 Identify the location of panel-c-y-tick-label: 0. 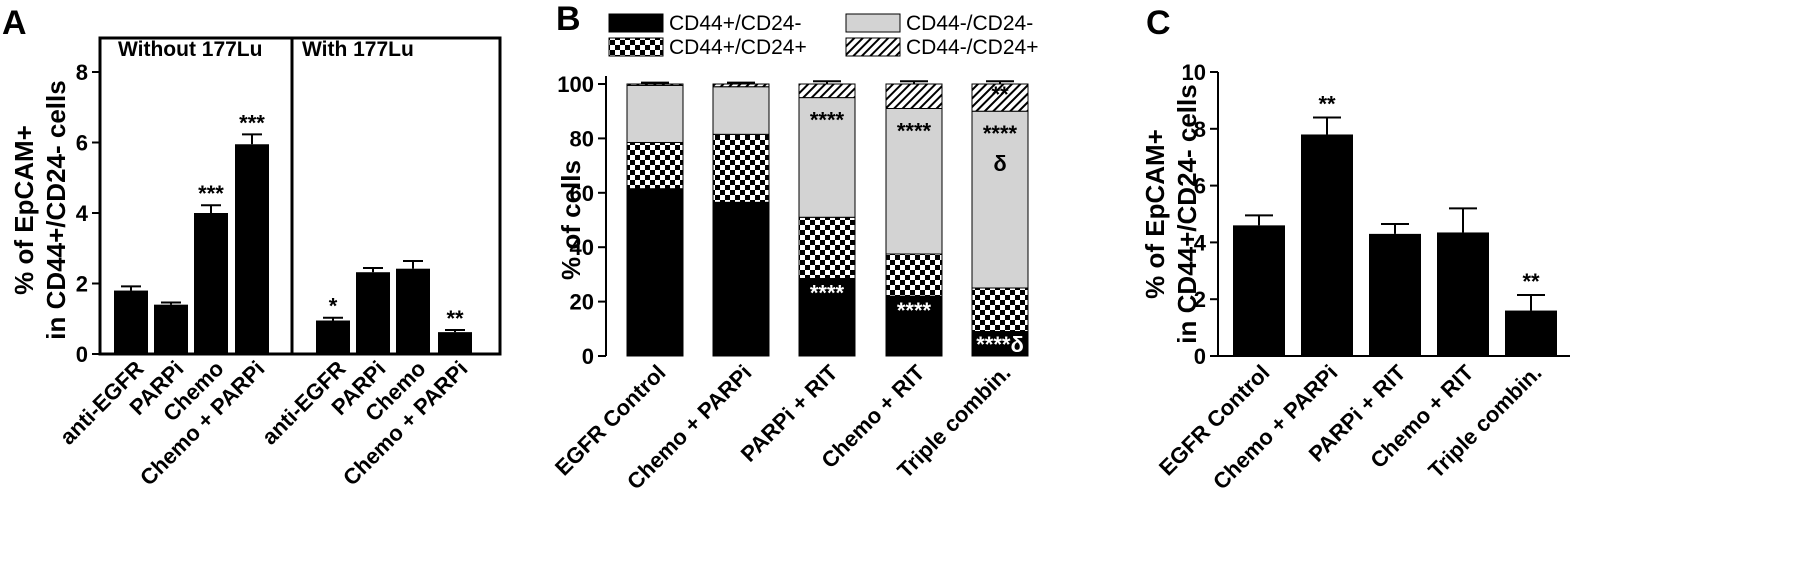
(1200, 356).